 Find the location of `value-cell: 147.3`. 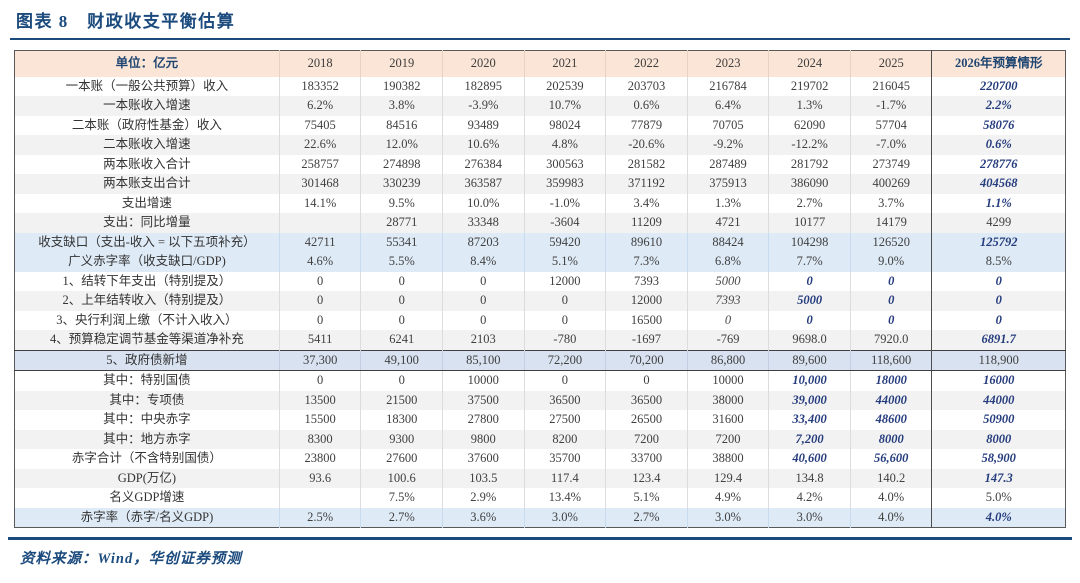

value-cell: 147.3 is located at coordinates (998, 478).